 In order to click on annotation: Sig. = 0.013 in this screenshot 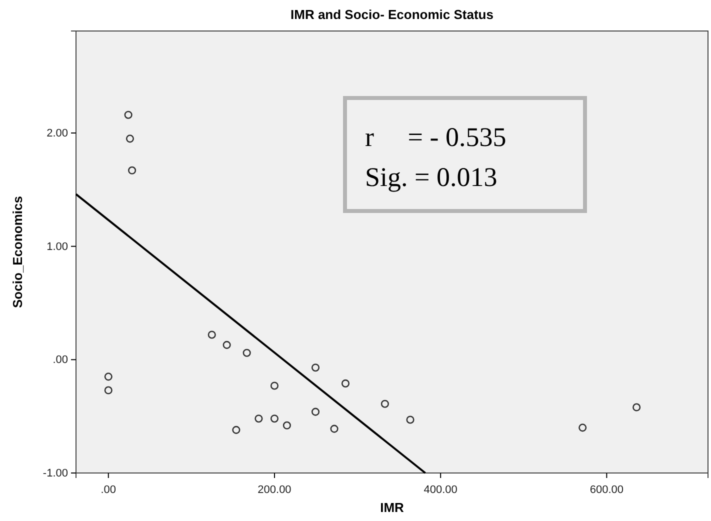, I will do `click(431, 177)`.